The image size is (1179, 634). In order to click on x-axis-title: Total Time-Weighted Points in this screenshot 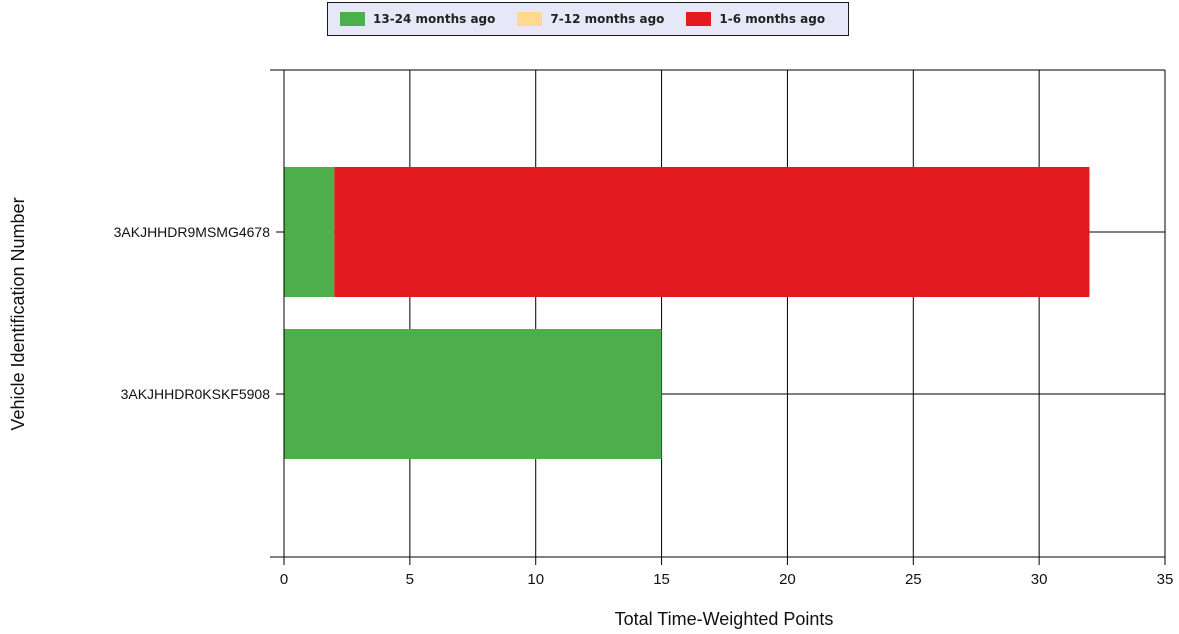, I will do `click(724, 619)`.